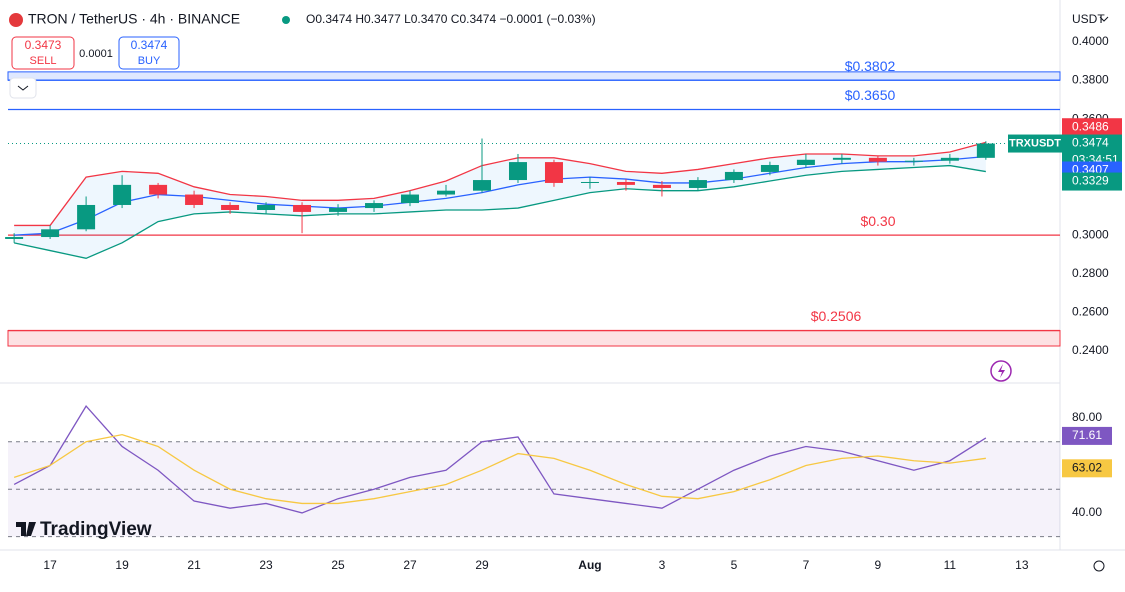 The height and width of the screenshot is (592, 1125). I want to click on logo-mark, so click(26, 529).